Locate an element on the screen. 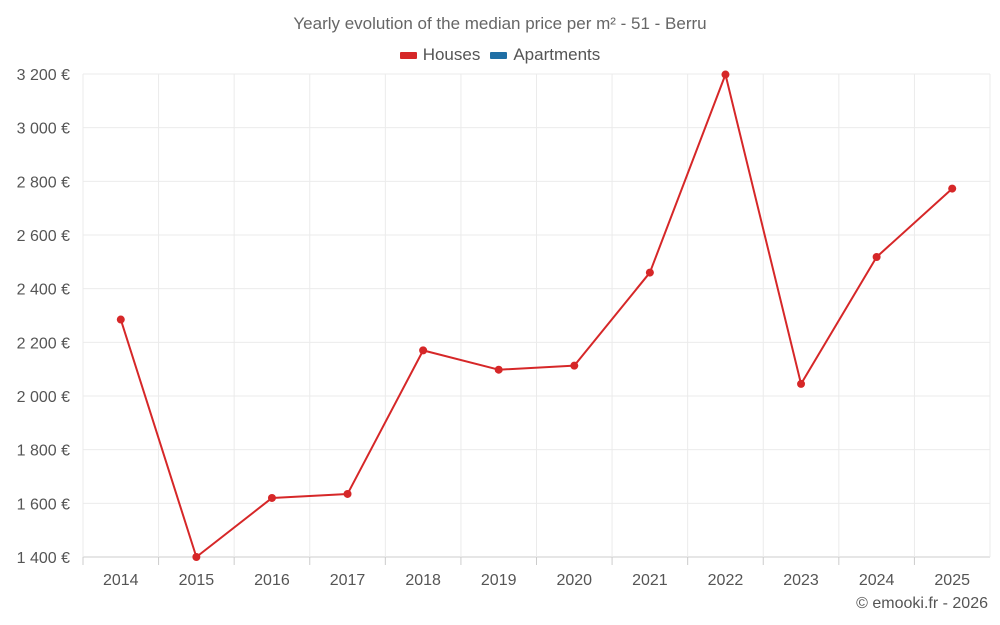  legend-swatch-houses is located at coordinates (408, 55).